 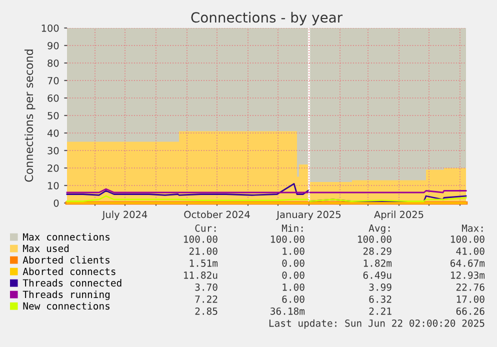 I want to click on x-tick-label: April 2025, so click(x=399, y=215).